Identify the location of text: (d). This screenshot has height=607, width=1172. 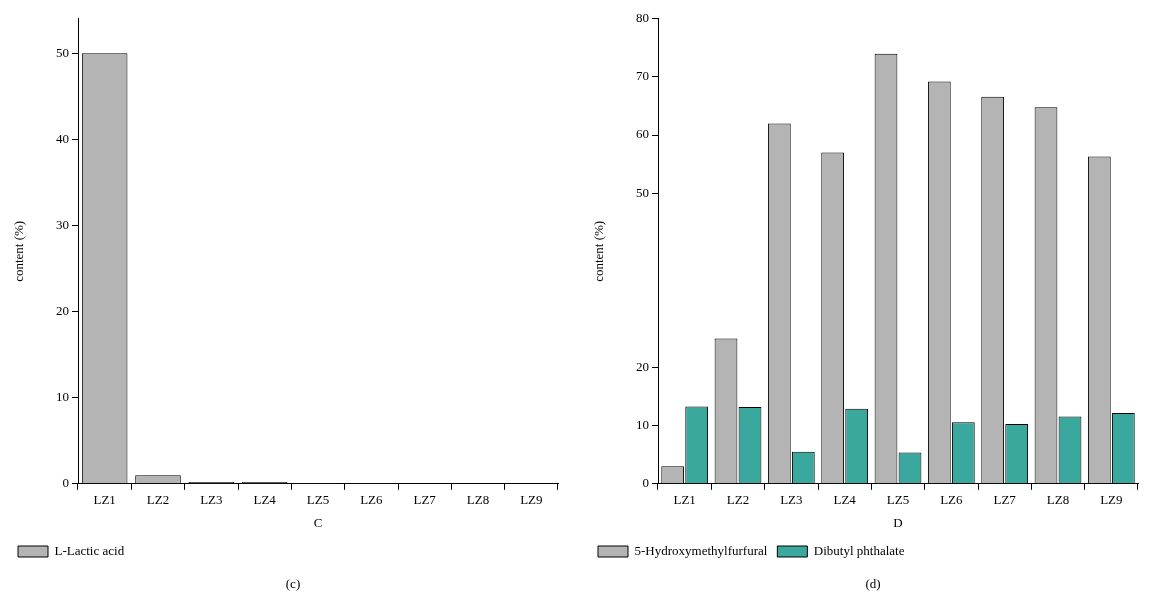
(873, 584).